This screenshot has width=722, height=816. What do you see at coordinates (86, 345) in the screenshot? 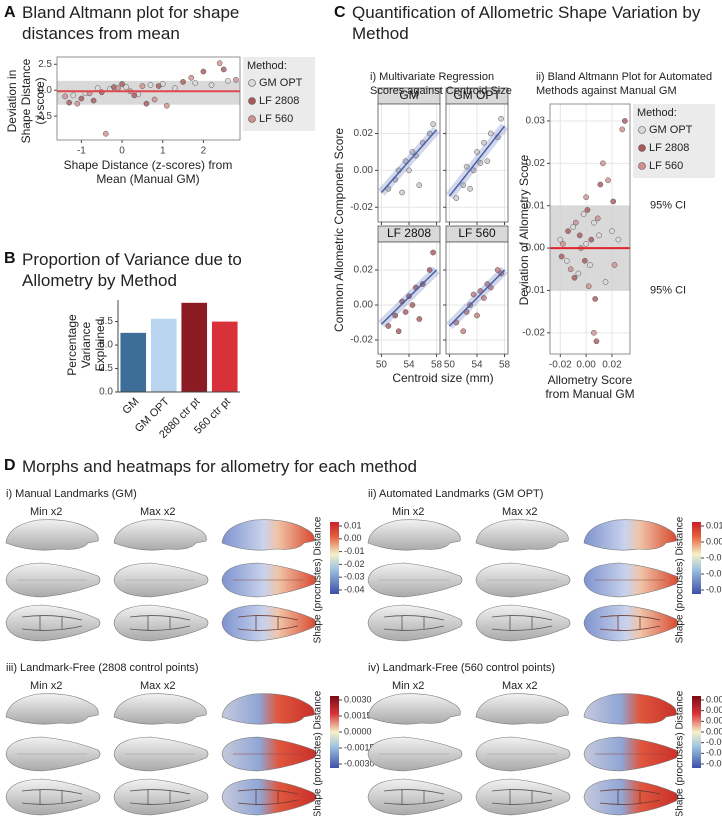
I see `y-axis-label: Percentage Variance Explained` at bounding box center [86, 345].